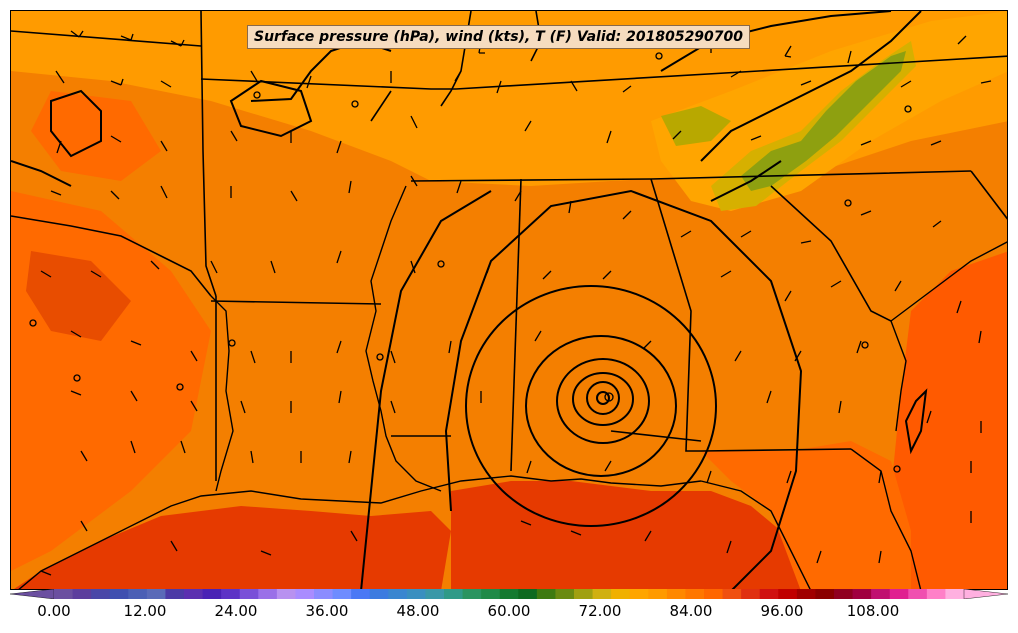 This screenshot has width=1018, height=633. Describe the element at coordinates (236, 611) in the screenshot. I see `colorbar-tick-label: 24.00` at that location.